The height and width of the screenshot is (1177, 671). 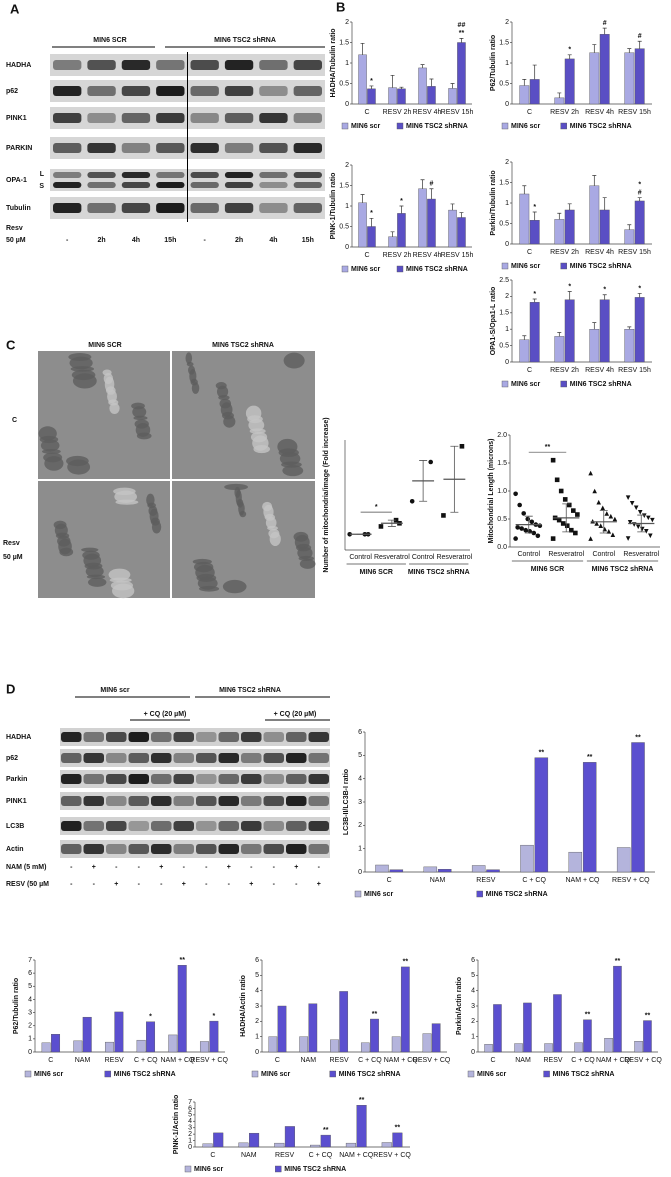 What do you see at coordinates (12, 758) in the screenshot?
I see `row-label: p62` at bounding box center [12, 758].